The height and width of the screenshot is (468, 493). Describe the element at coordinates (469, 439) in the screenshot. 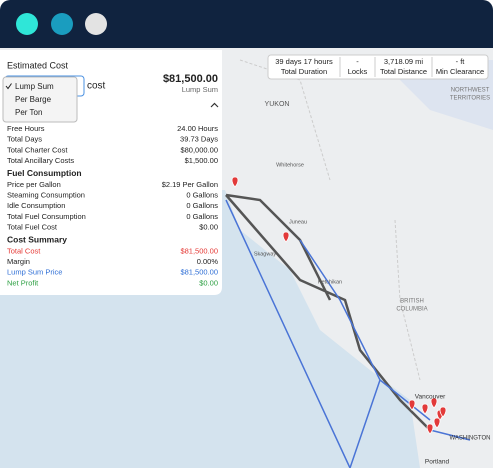

I see `map-label: WASHINGTON` at that location.